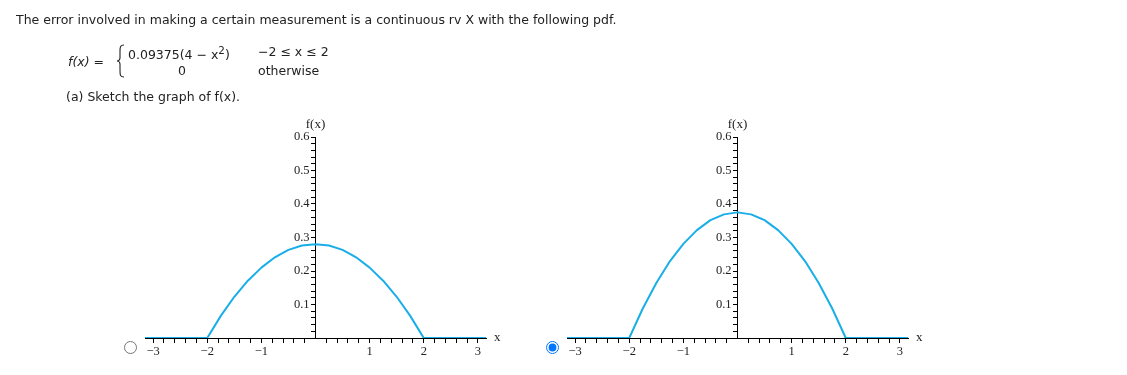 The height and width of the screenshot is (375, 1127). I want to click on text: otherwise, so click(289, 70).